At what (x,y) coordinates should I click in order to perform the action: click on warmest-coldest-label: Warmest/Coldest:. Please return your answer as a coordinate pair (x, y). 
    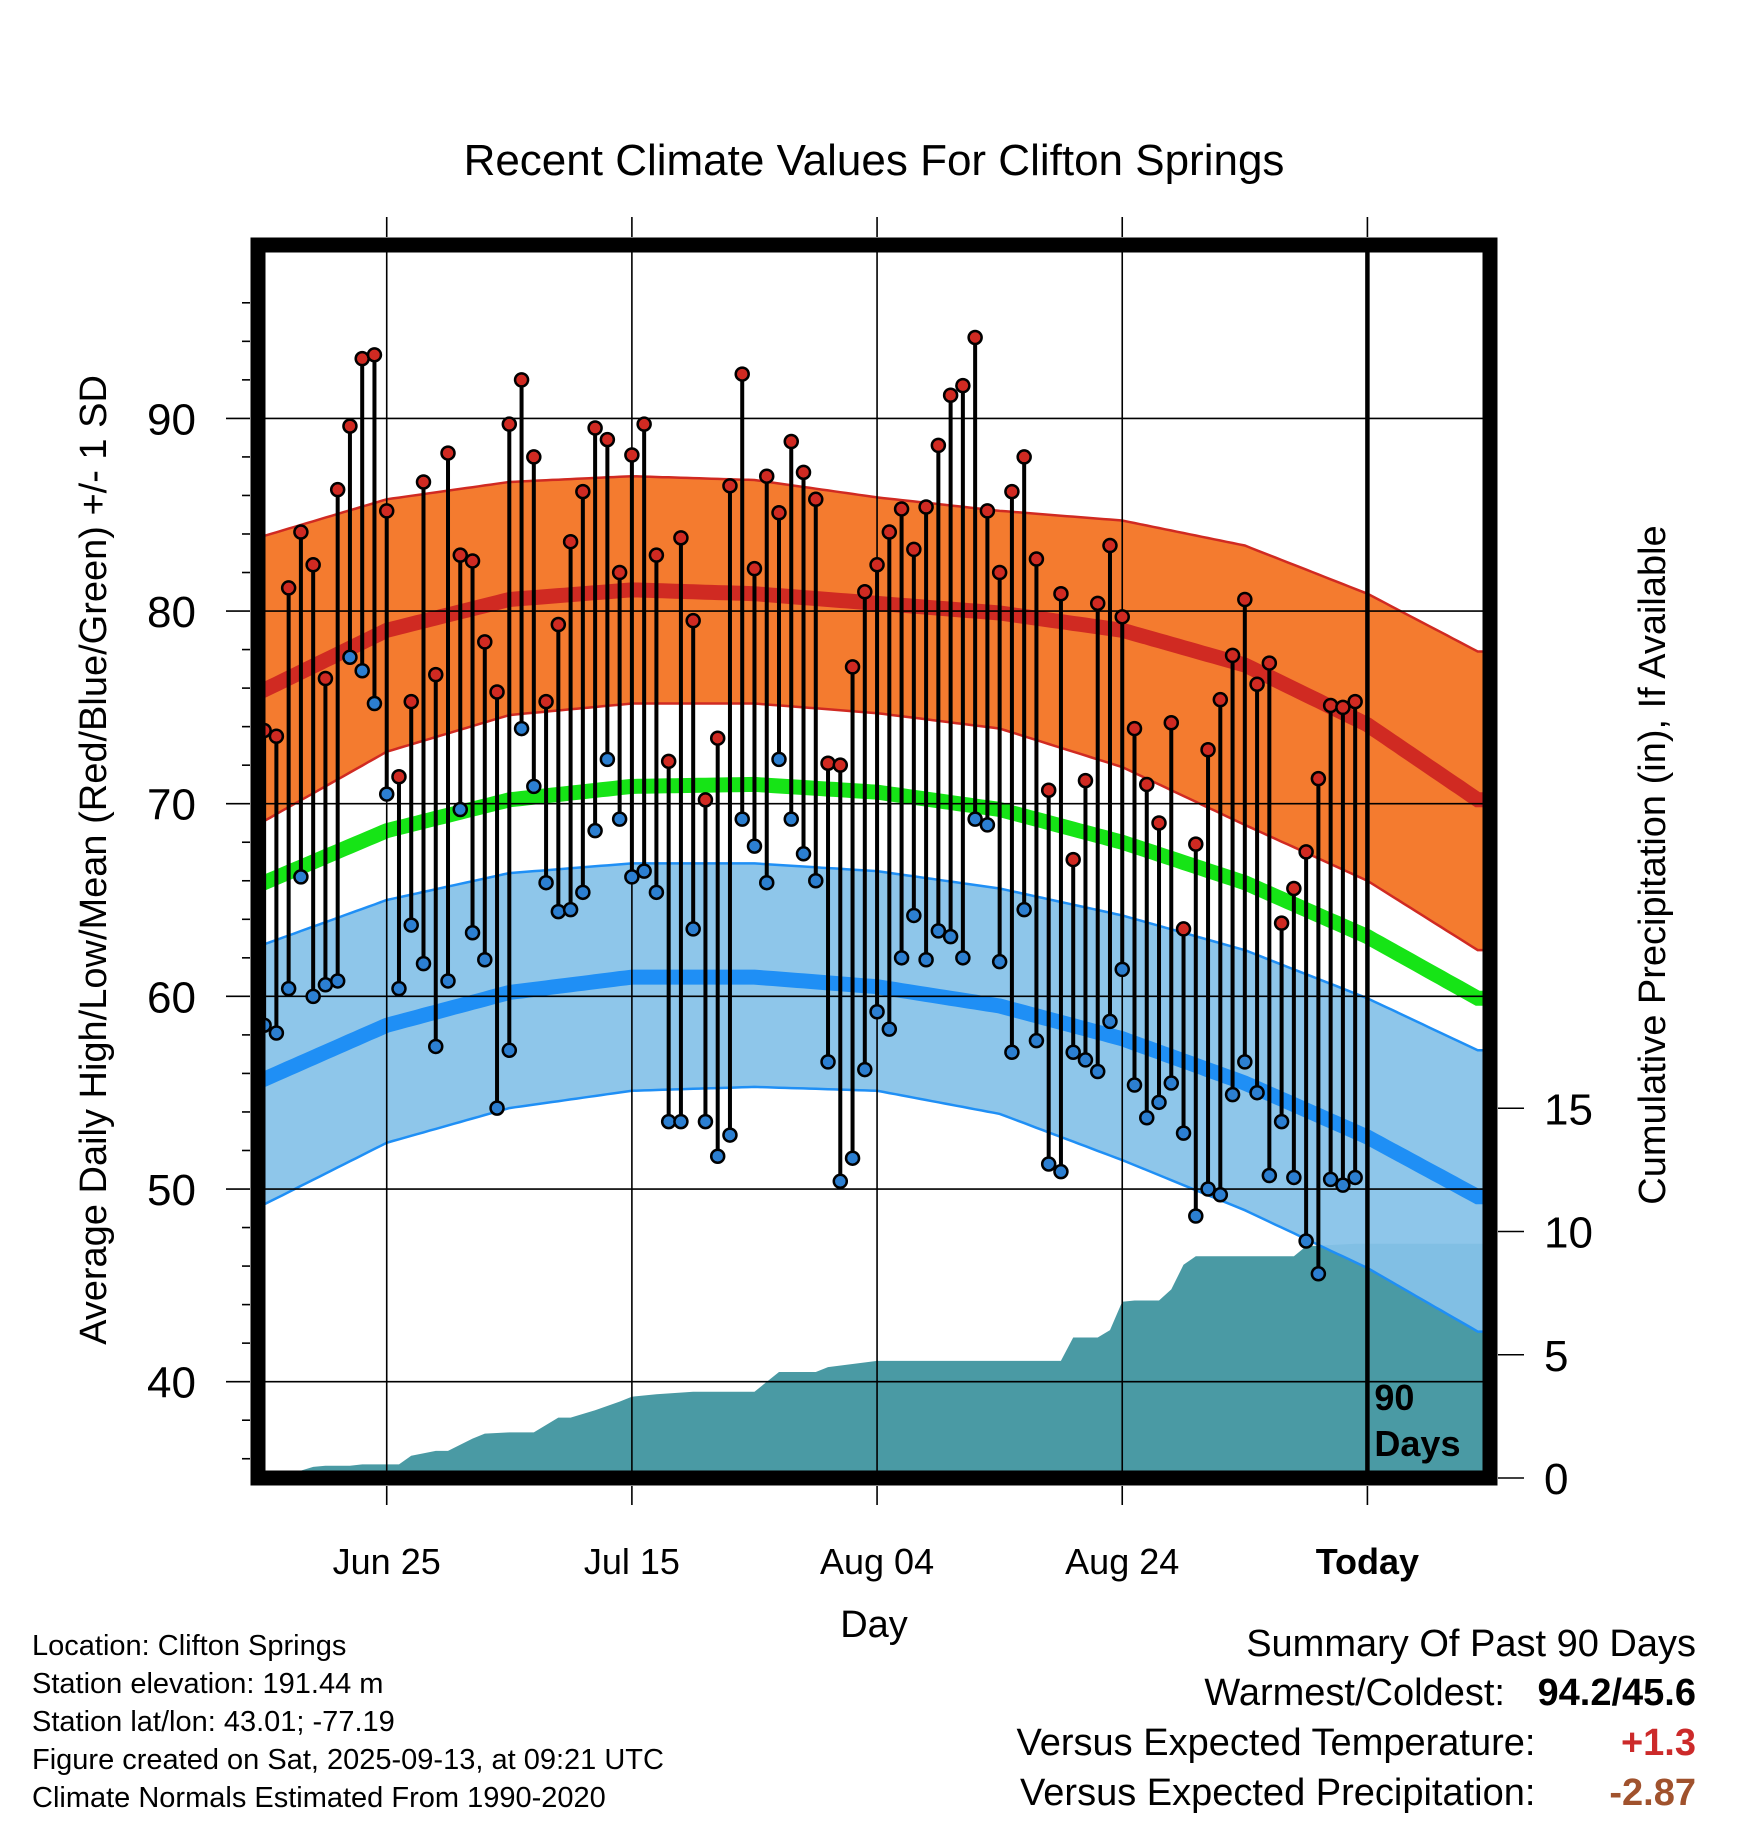
    Looking at the image, I should click on (1354, 1693).